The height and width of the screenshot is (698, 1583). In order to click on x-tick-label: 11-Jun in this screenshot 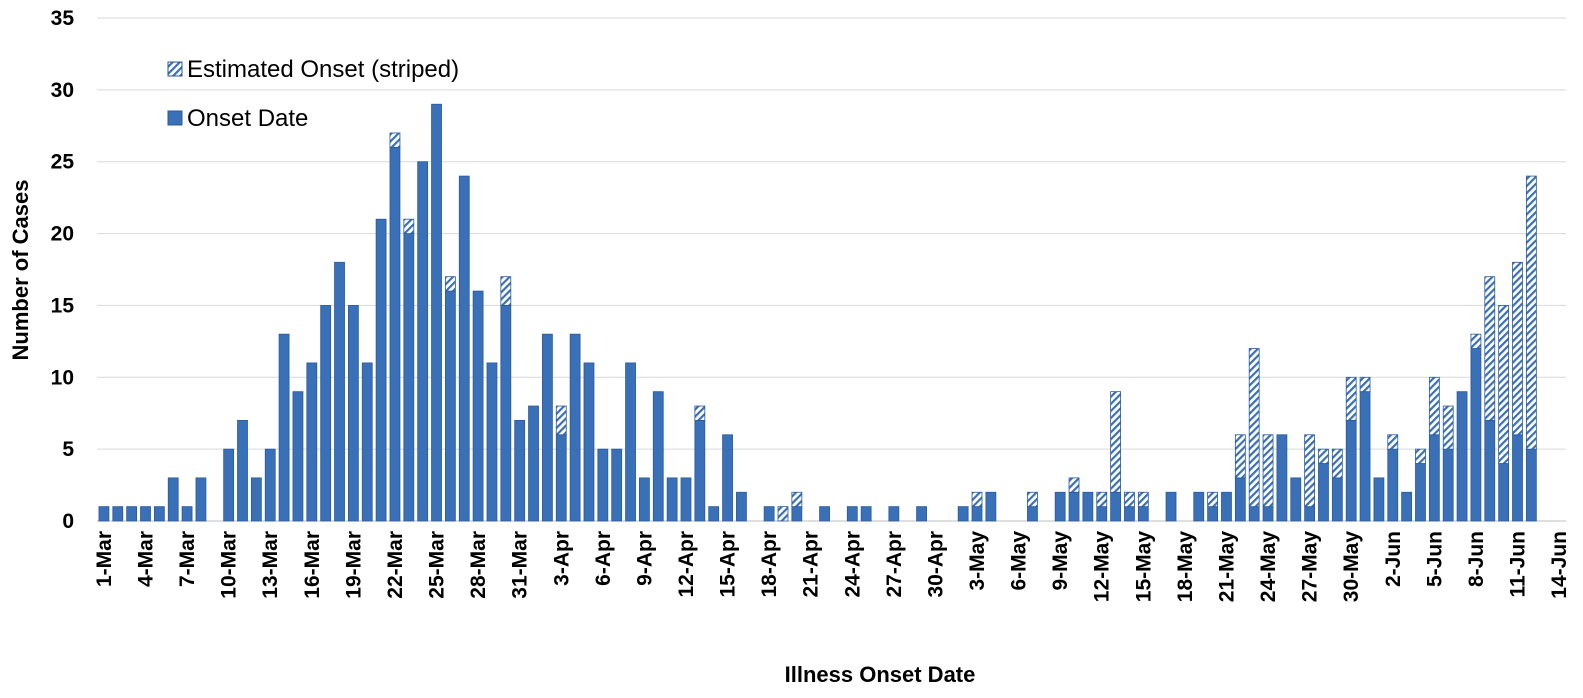, I will do `click(1517, 564)`.